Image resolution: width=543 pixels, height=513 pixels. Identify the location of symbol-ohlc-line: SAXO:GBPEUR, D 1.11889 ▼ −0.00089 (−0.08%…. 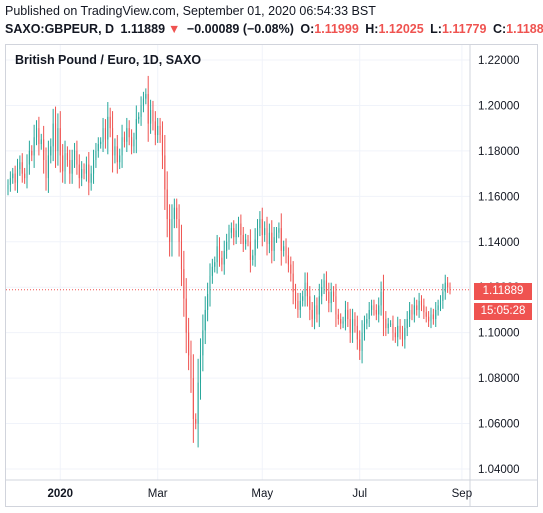
(274, 29).